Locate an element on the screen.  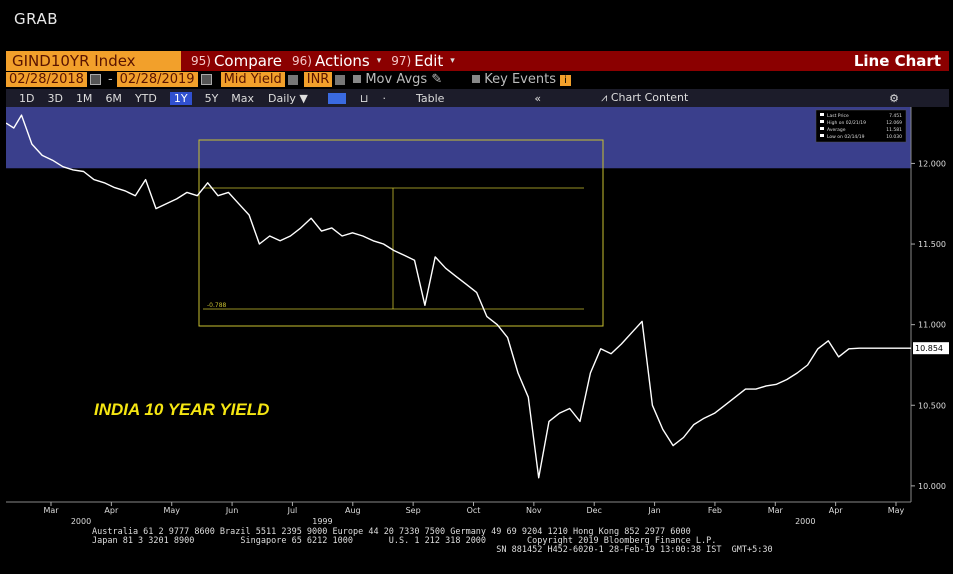
legend-label: Low on 02/14/19 is located at coordinates (846, 137).